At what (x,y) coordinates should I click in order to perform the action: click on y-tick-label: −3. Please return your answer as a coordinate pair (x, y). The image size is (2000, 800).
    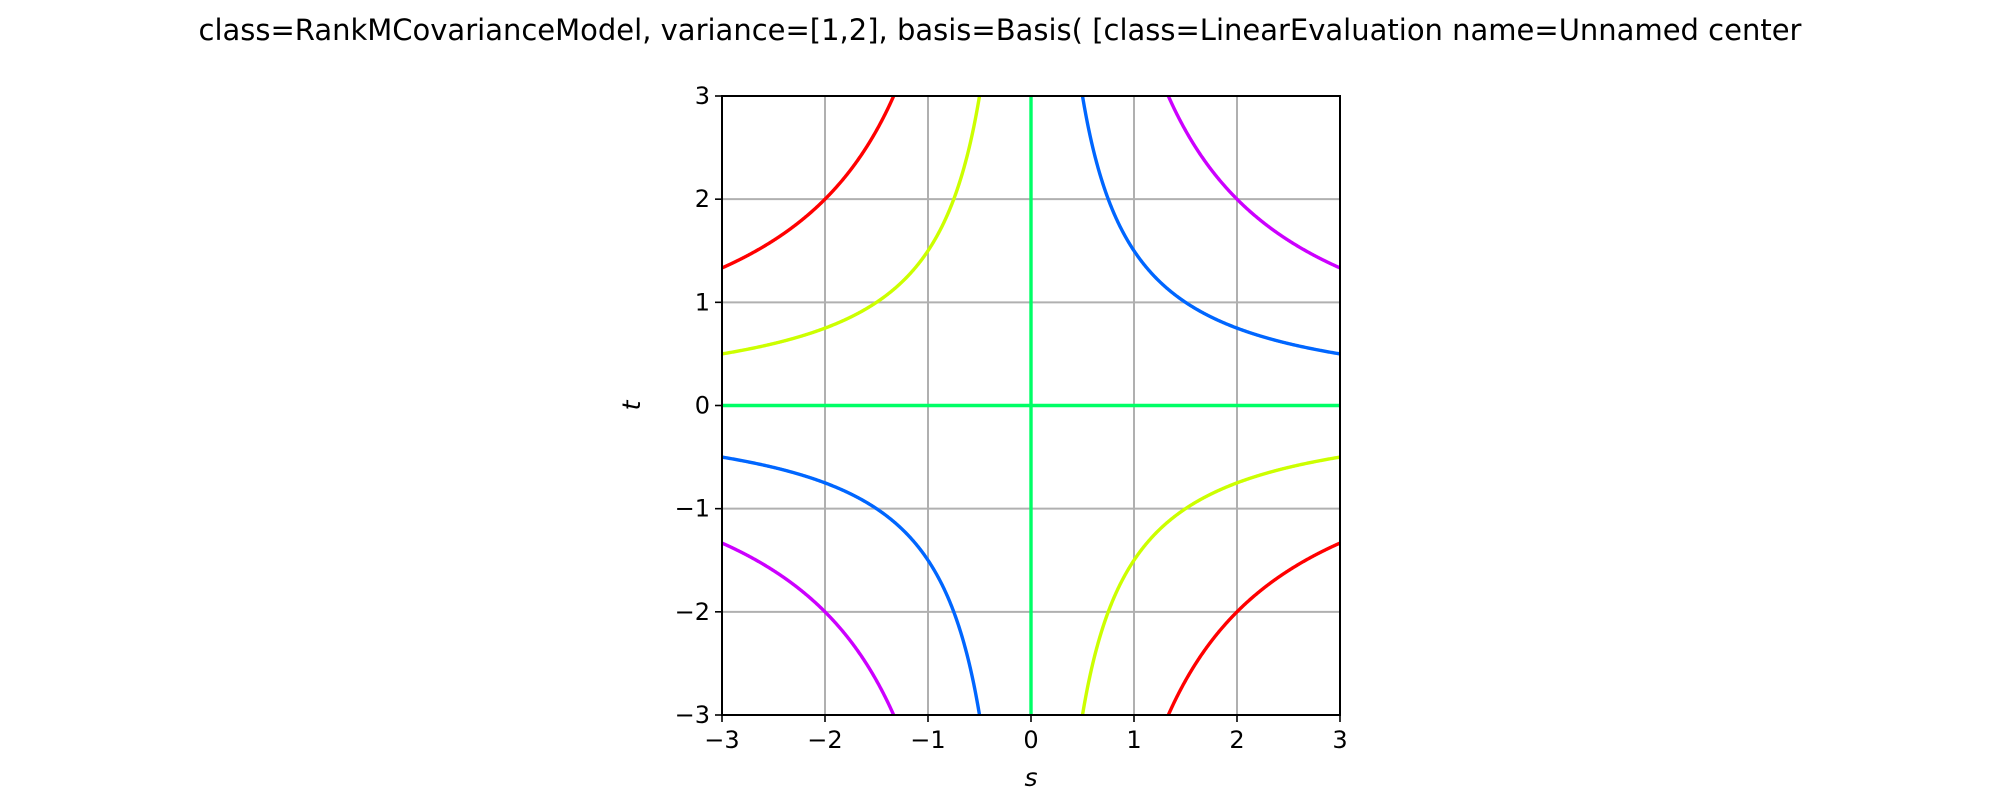
    Looking at the image, I should click on (692, 715).